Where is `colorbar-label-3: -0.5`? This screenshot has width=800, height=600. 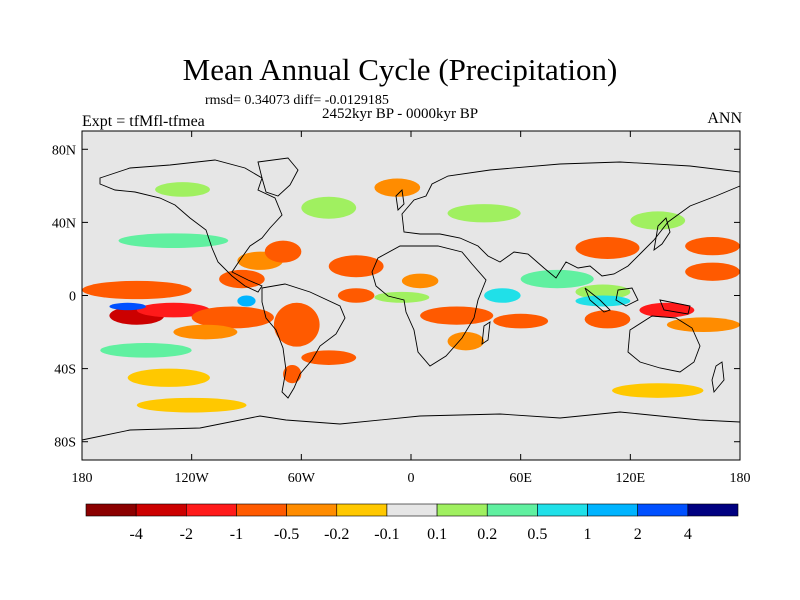 colorbar-label-3: -0.5 is located at coordinates (286, 534).